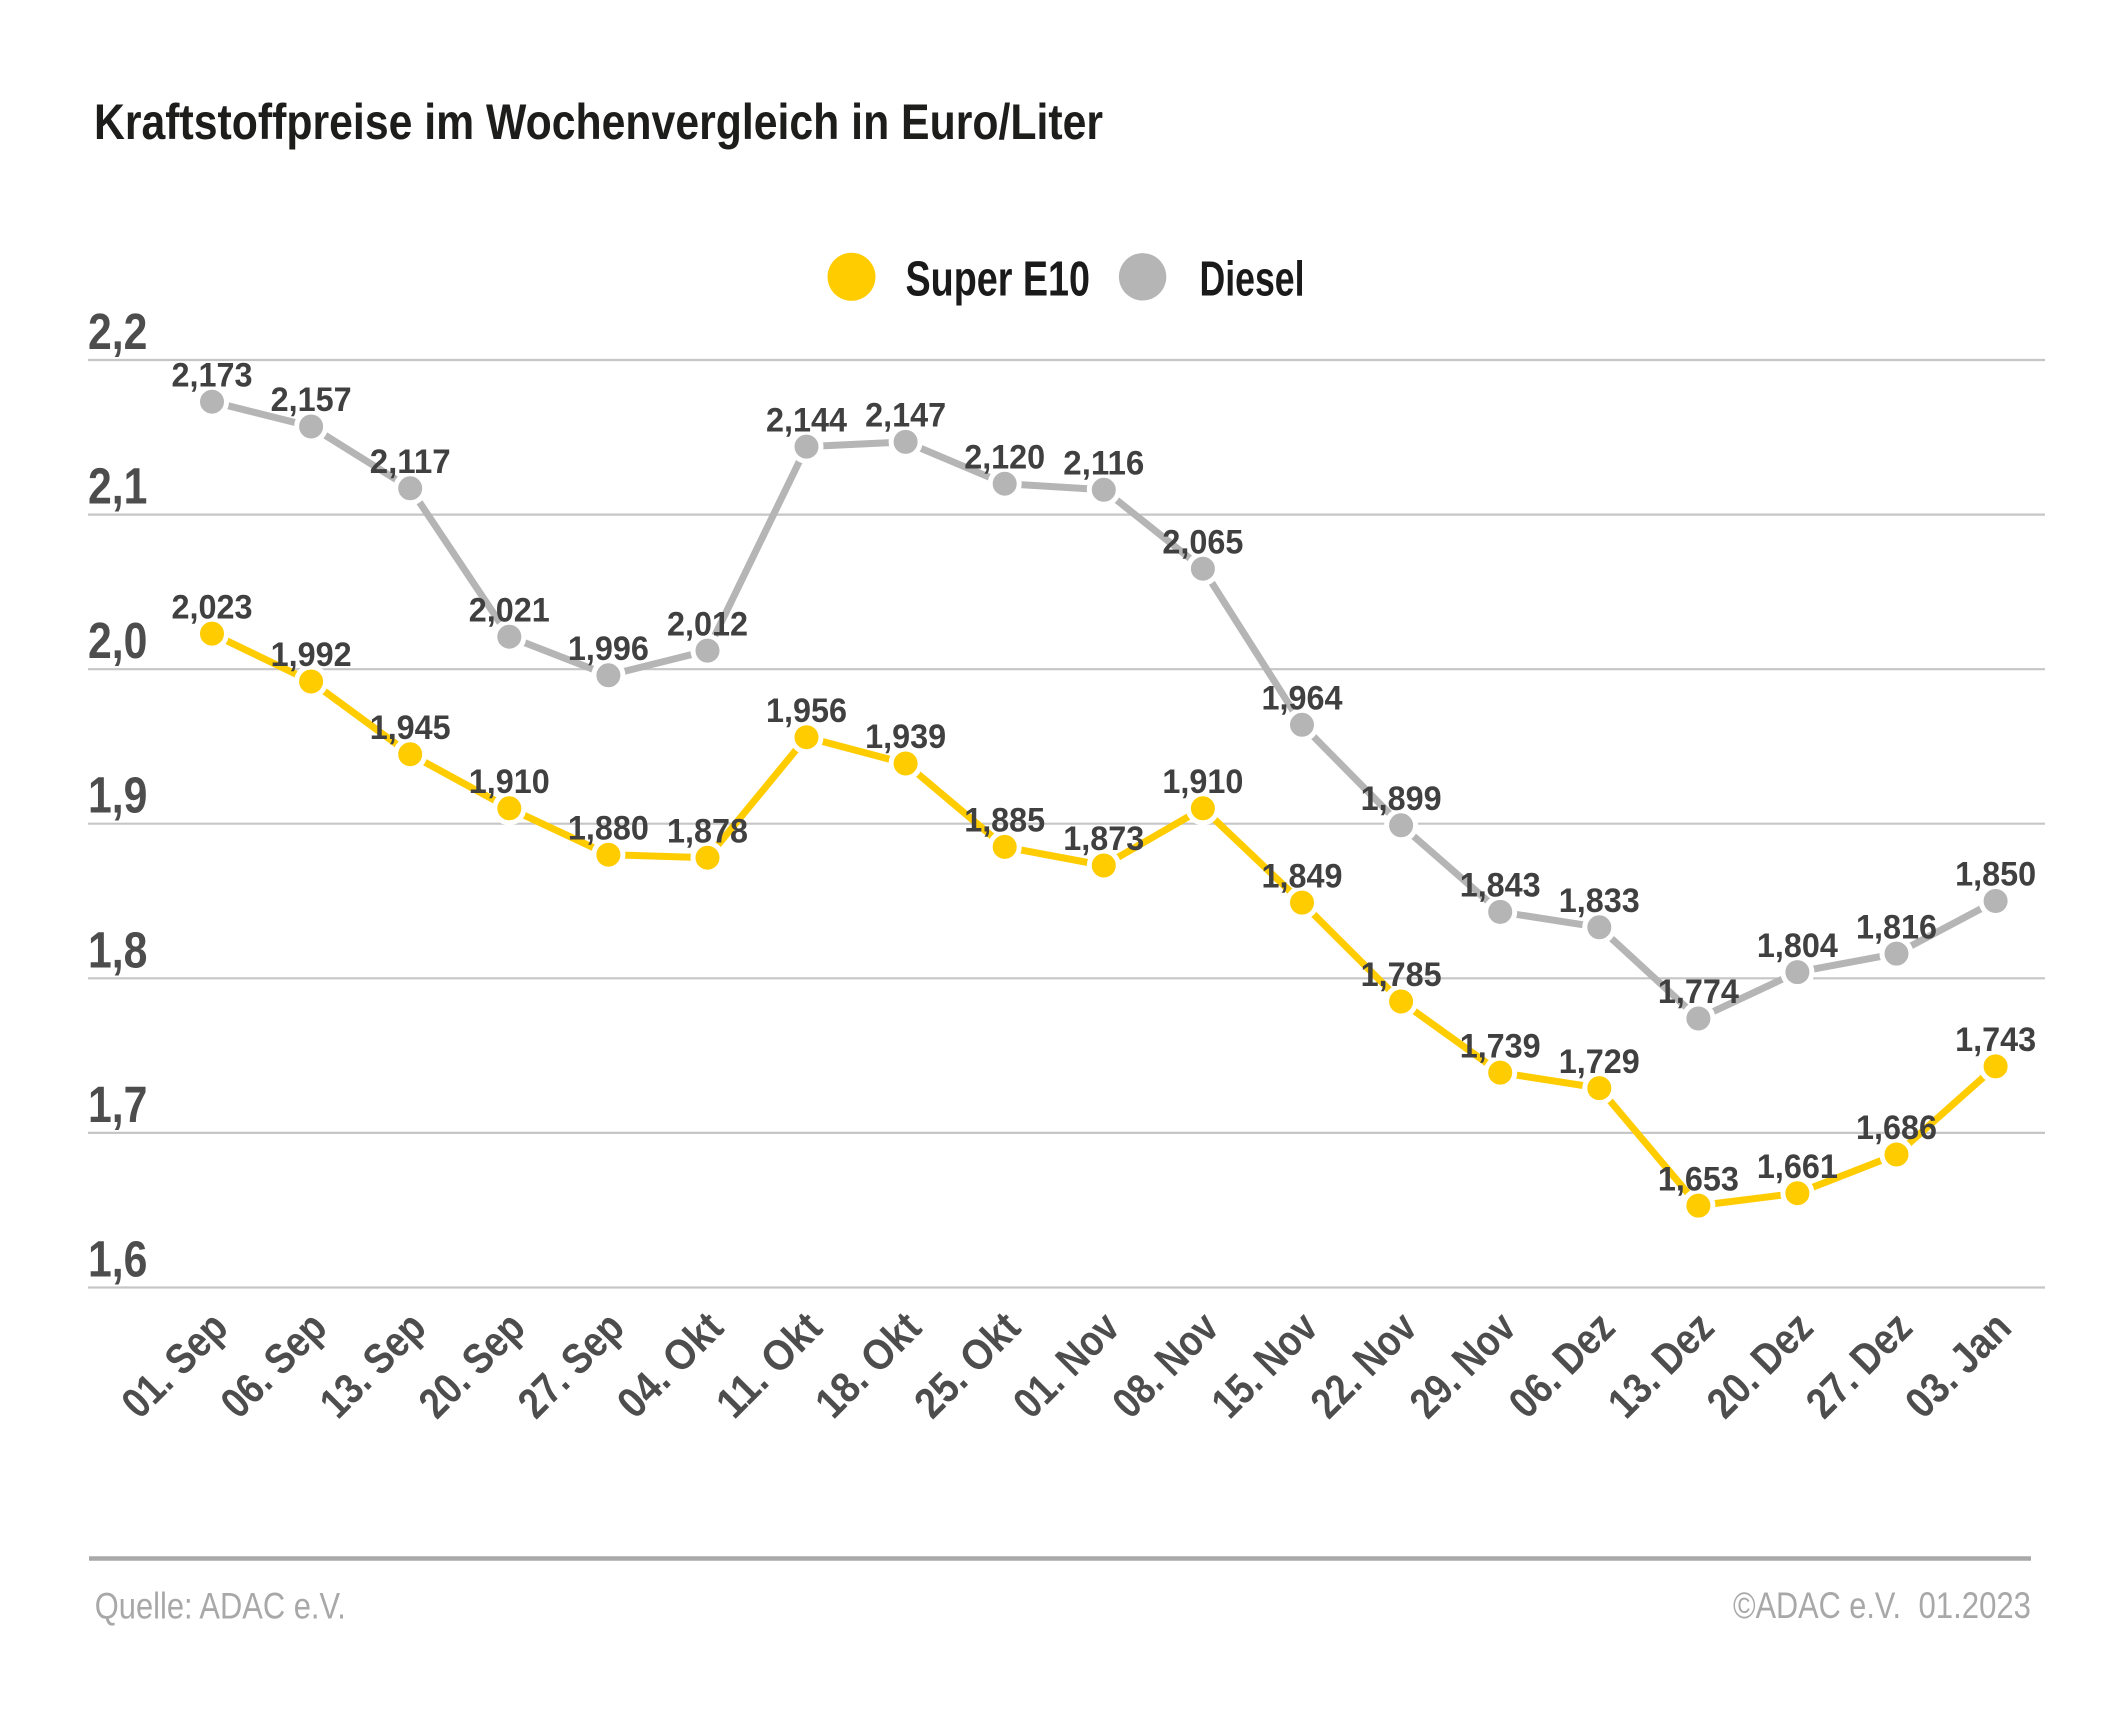 The width and height of the screenshot is (2126, 1735). I want to click on svg-text: 1,653, so click(1698, 1179).